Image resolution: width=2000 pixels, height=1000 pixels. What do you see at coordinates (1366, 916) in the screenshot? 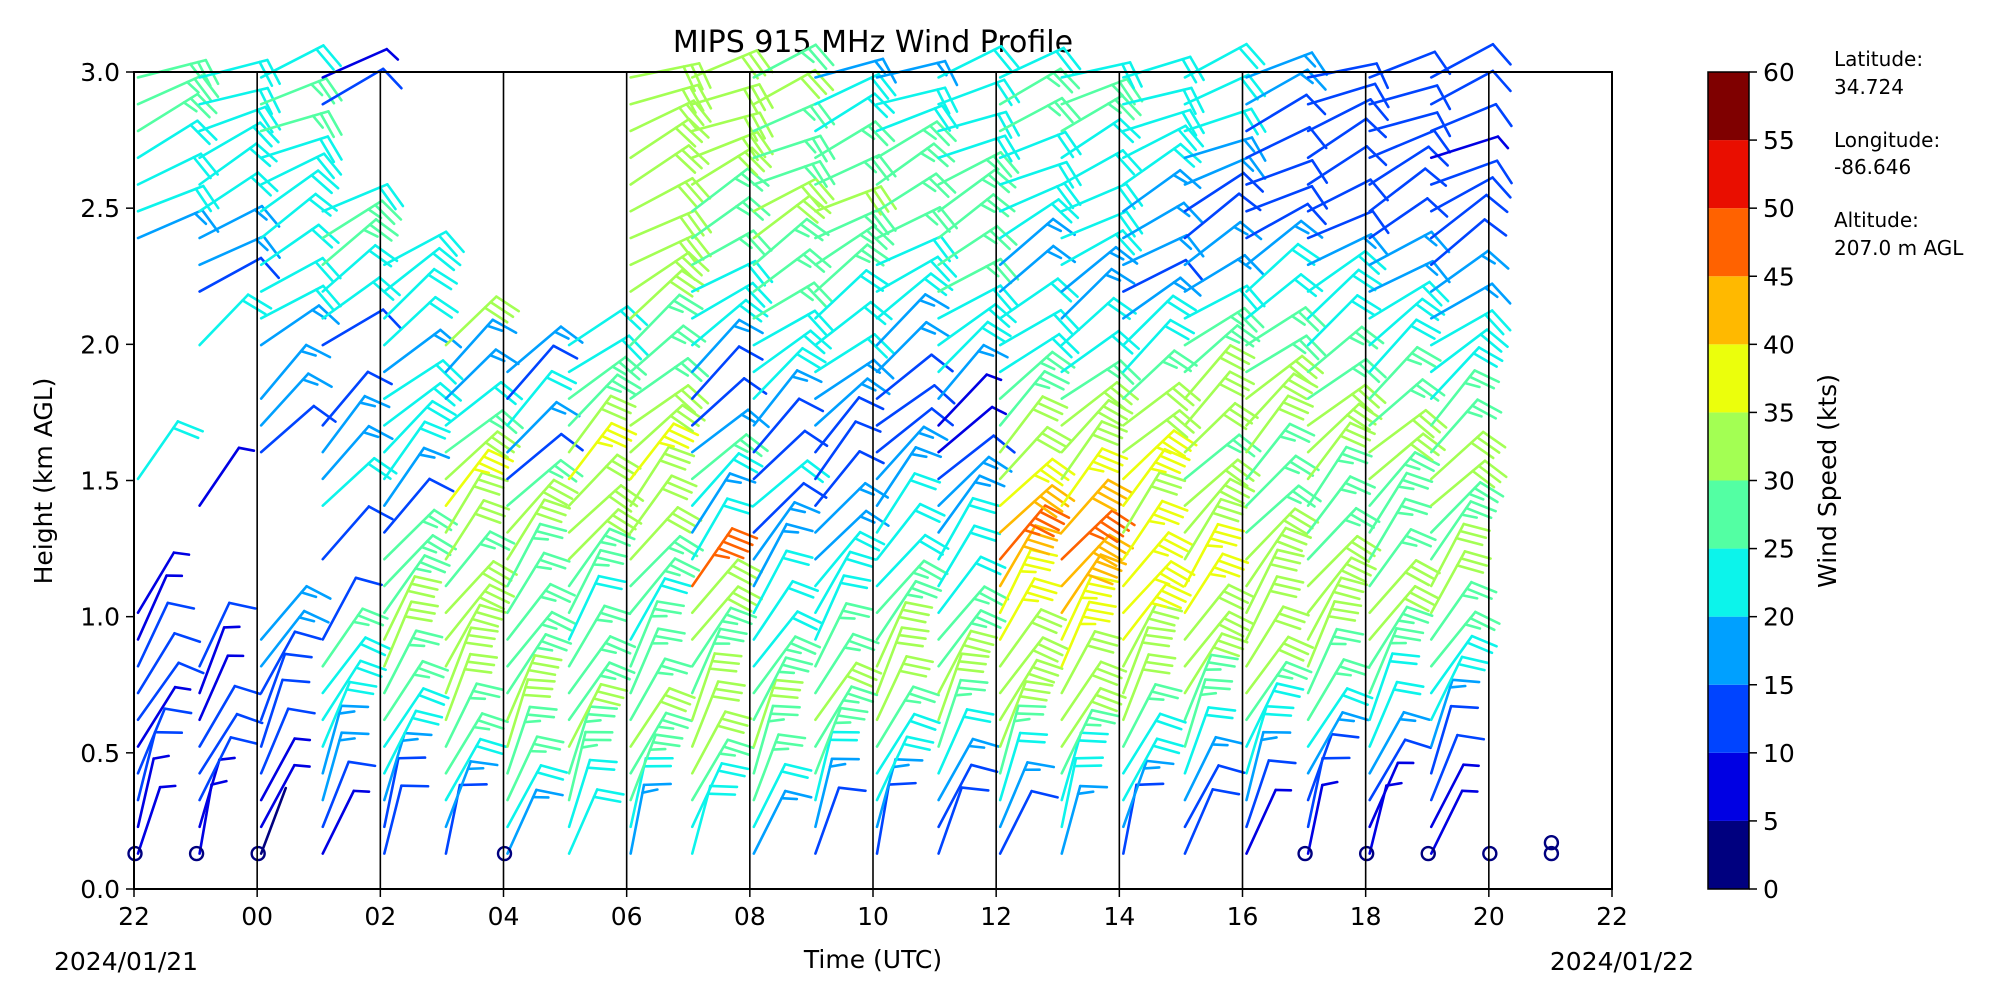
I see `x-tick-label: 18` at bounding box center [1366, 916].